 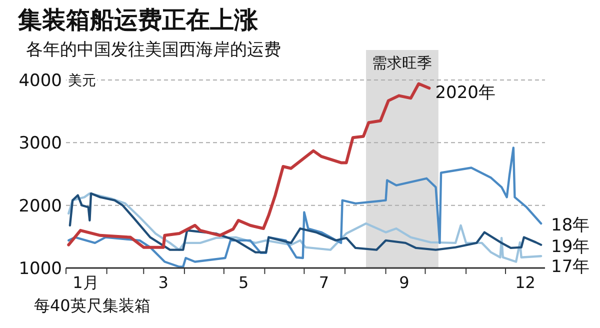 I want to click on chart-title: 集装箱船运费正在上涨, so click(x=138, y=20).